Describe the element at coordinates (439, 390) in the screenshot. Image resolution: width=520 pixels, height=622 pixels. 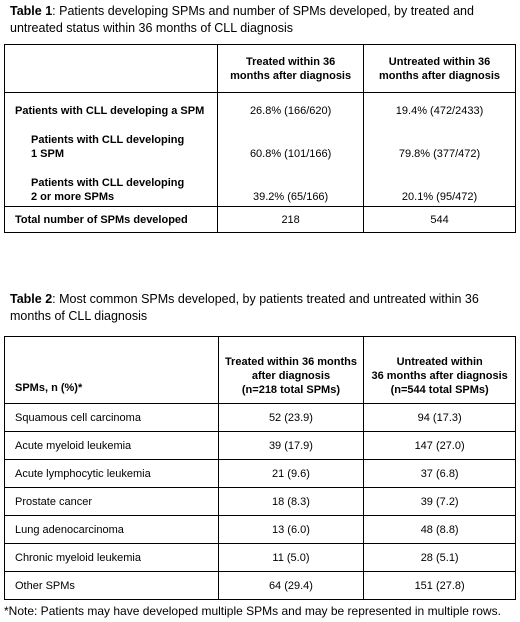
I see `table2-header-untreated-line3: (n=544 total SPMs)` at that location.